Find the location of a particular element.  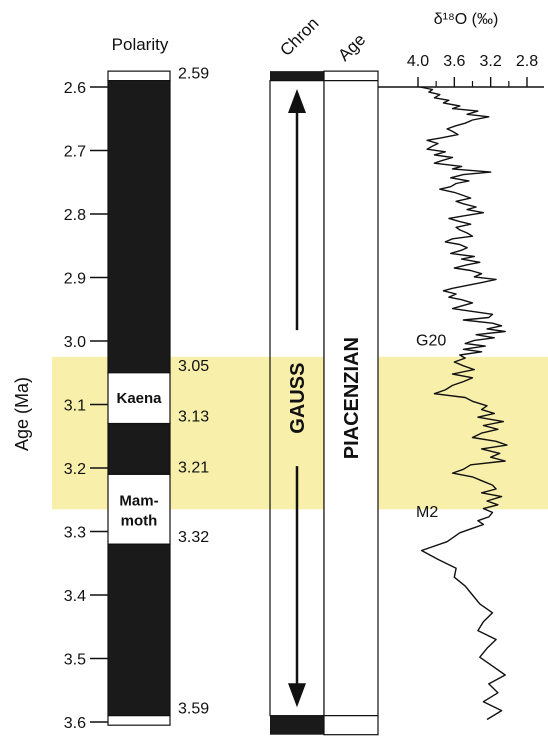

age-tick-label: 3.3 is located at coordinates (75, 533).